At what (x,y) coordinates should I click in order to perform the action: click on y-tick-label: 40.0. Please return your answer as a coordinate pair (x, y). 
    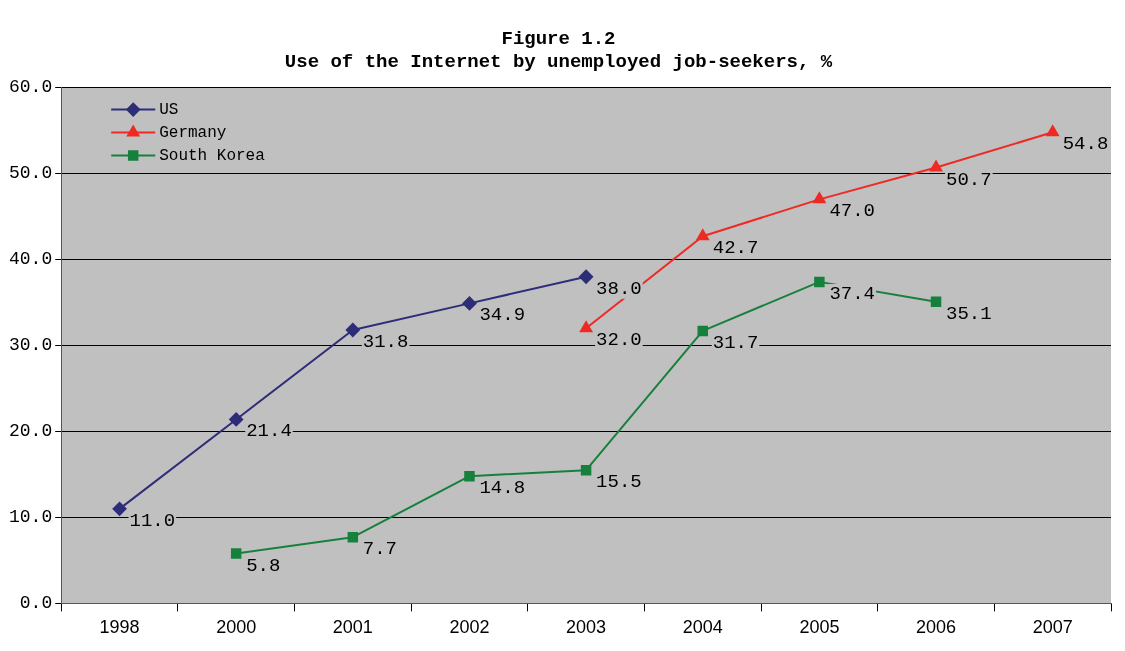
    Looking at the image, I should click on (30, 259).